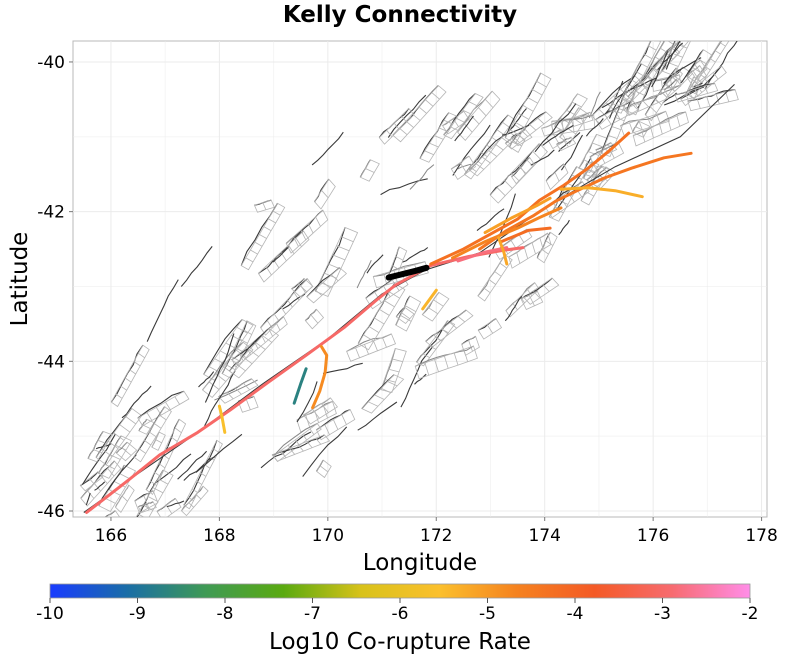 The width and height of the screenshot is (800, 664). I want to click on colorbar-tick-label: -6, so click(400, 614).